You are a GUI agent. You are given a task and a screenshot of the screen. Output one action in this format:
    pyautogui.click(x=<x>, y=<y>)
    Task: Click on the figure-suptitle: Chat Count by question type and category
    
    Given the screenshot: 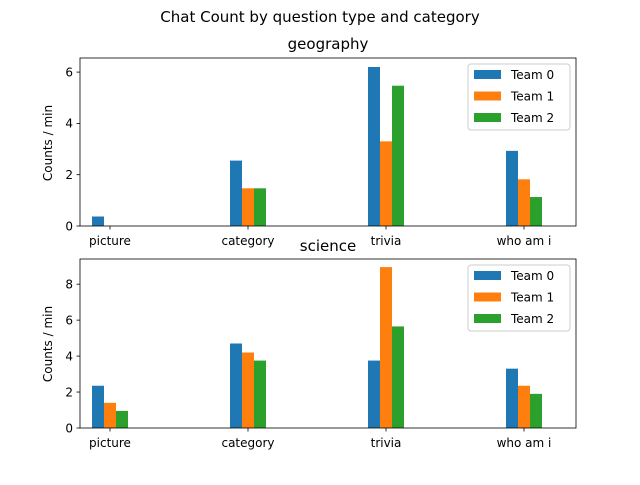 What is the action you would take?
    pyautogui.click(x=320, y=17)
    